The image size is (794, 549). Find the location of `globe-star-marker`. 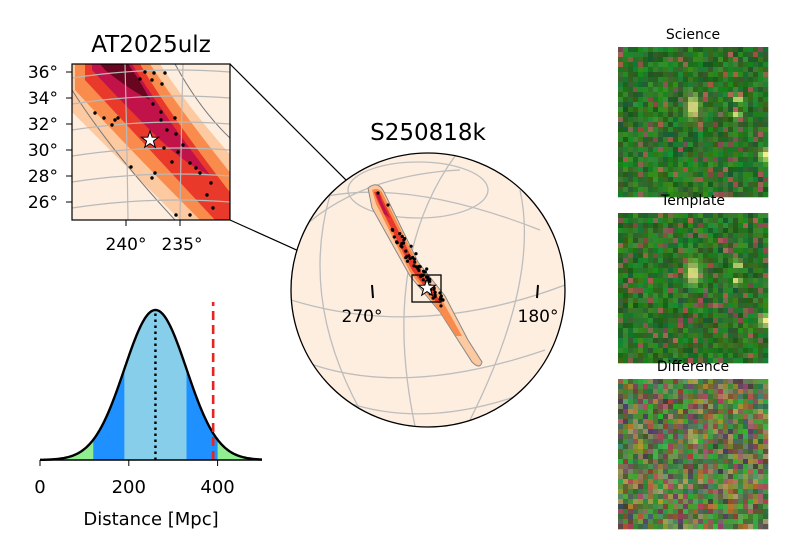

globe-star-marker is located at coordinates (427, 287).